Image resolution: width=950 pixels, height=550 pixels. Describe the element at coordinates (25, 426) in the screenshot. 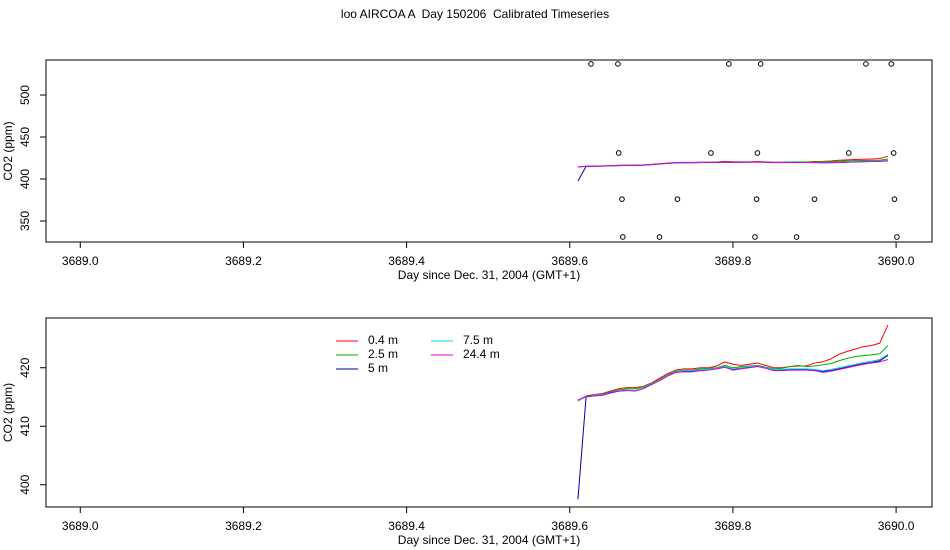

I see `y-tick-label: 410` at that location.